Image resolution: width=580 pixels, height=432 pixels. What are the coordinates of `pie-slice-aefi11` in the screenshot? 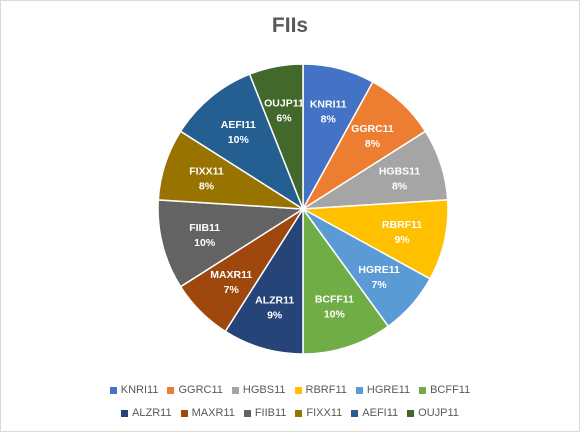 It's located at (242, 142).